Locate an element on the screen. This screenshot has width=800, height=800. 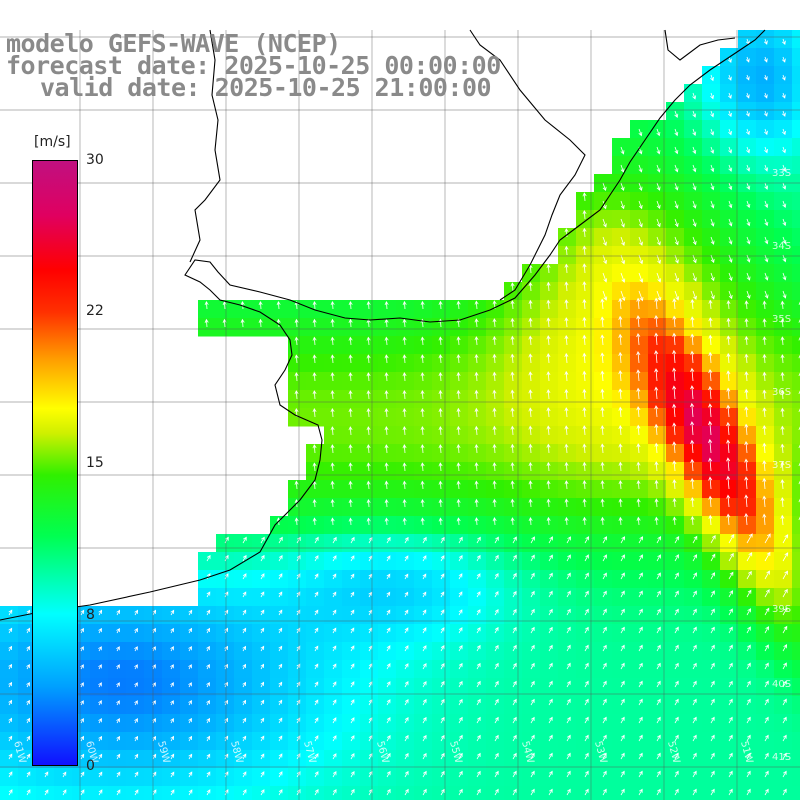
latitude-label: 39S is located at coordinates (781, 609).